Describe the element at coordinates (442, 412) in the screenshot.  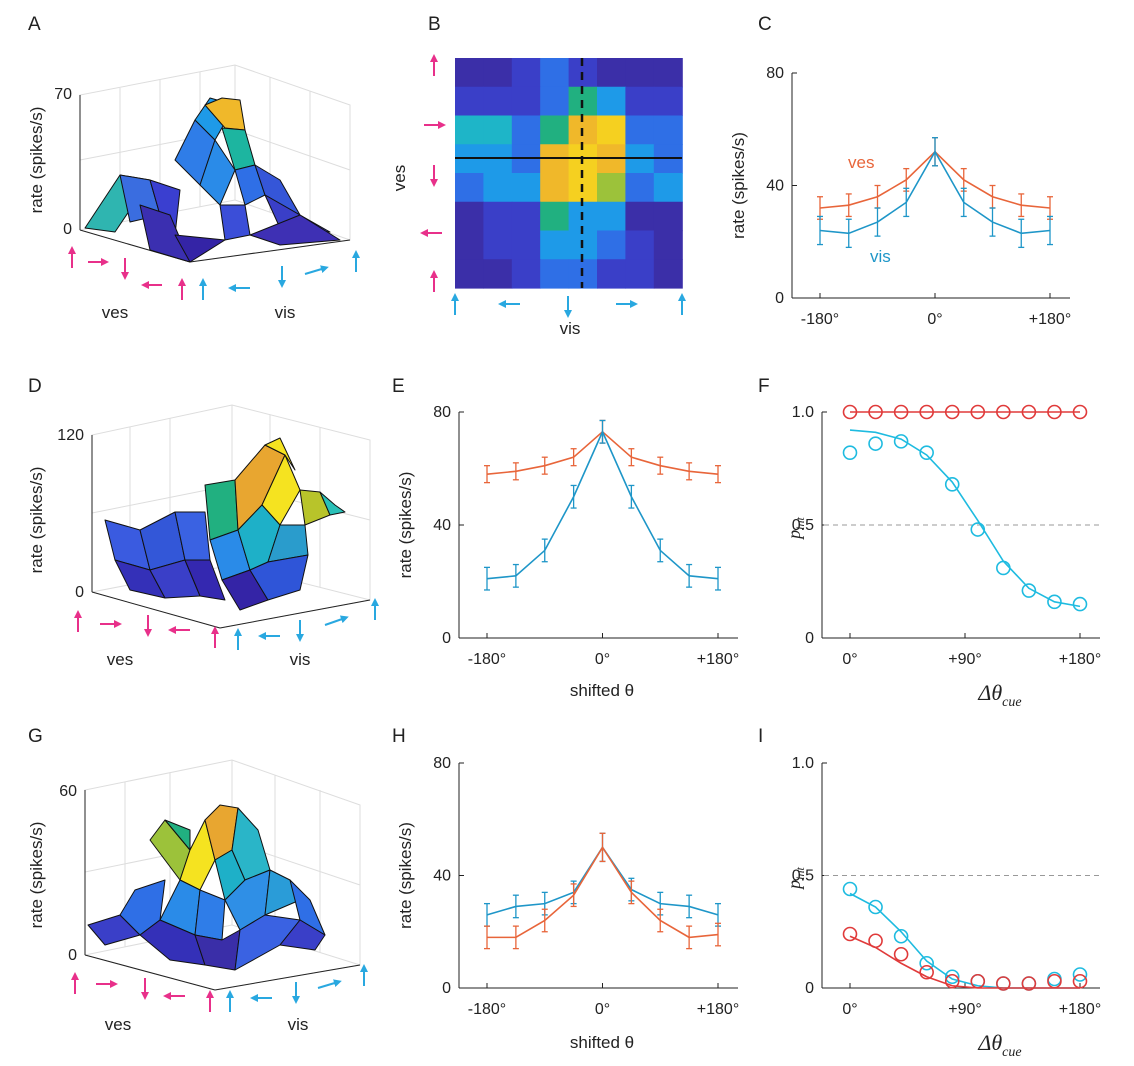
I see `chart-e-ytick: 80` at that location.